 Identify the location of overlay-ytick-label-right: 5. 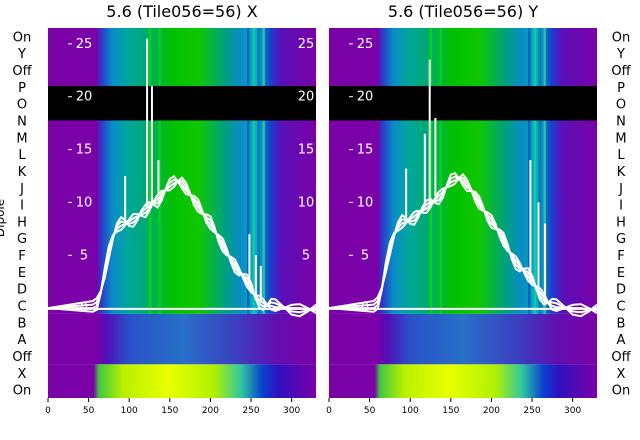
(306, 255).